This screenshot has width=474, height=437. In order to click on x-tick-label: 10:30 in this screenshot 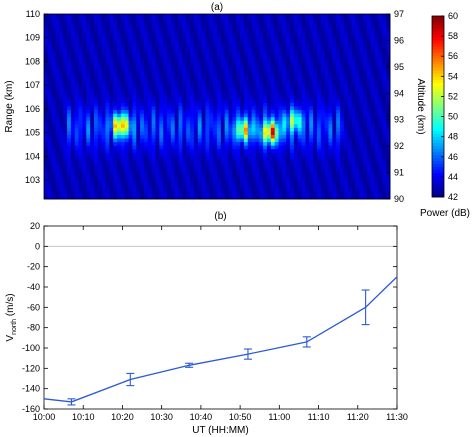, I will do `click(161, 417)`.